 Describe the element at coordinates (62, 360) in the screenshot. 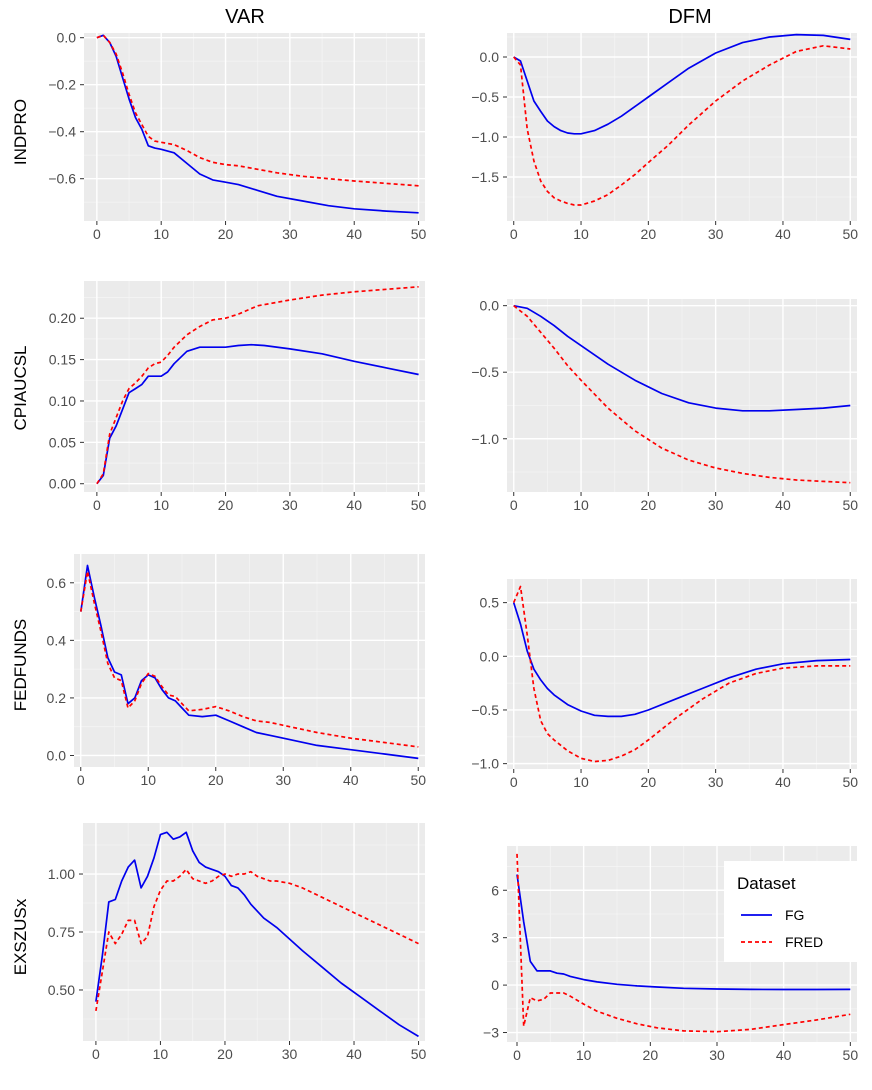

I see `y-tick-label: 0.15` at that location.